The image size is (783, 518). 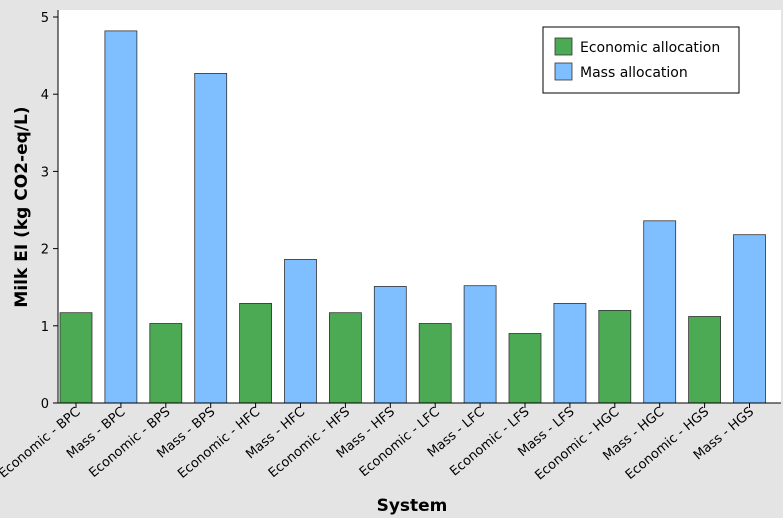 What do you see at coordinates (45, 172) in the screenshot?
I see `y-tick-label: 3` at bounding box center [45, 172].